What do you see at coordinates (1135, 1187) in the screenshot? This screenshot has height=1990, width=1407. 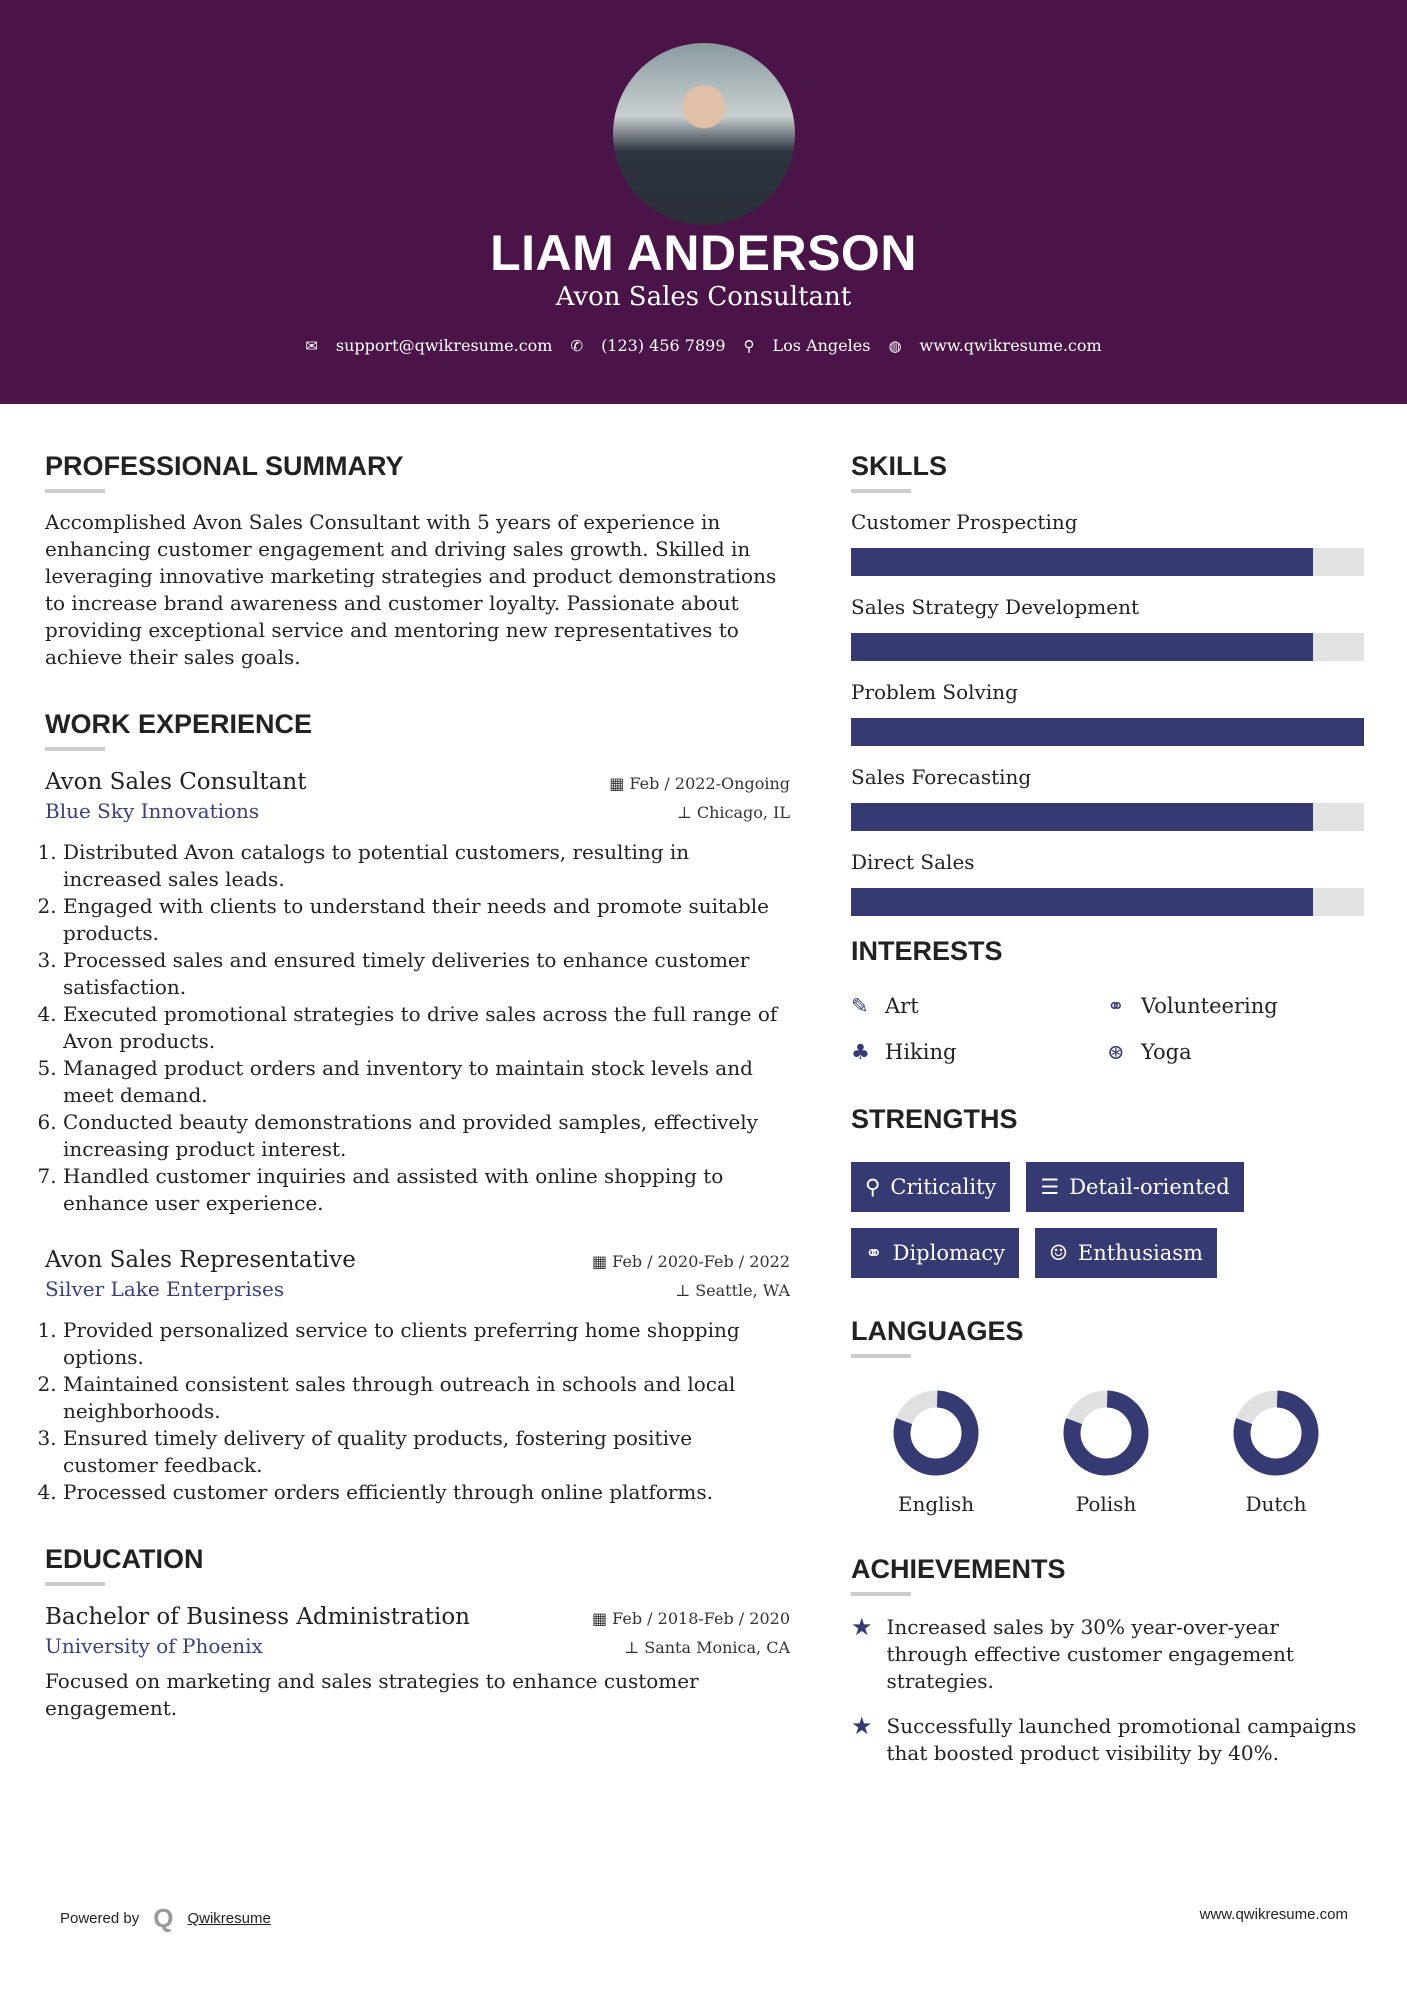 I see `strength-detail-oriented: ☰ Detail-oriented` at bounding box center [1135, 1187].